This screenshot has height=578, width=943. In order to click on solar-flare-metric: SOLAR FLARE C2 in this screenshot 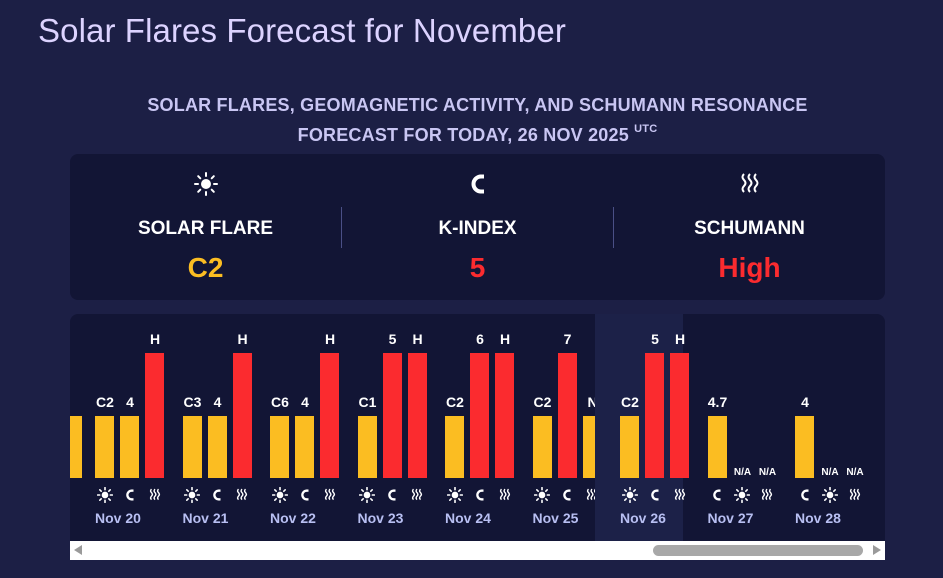, I will do `click(205, 227)`.